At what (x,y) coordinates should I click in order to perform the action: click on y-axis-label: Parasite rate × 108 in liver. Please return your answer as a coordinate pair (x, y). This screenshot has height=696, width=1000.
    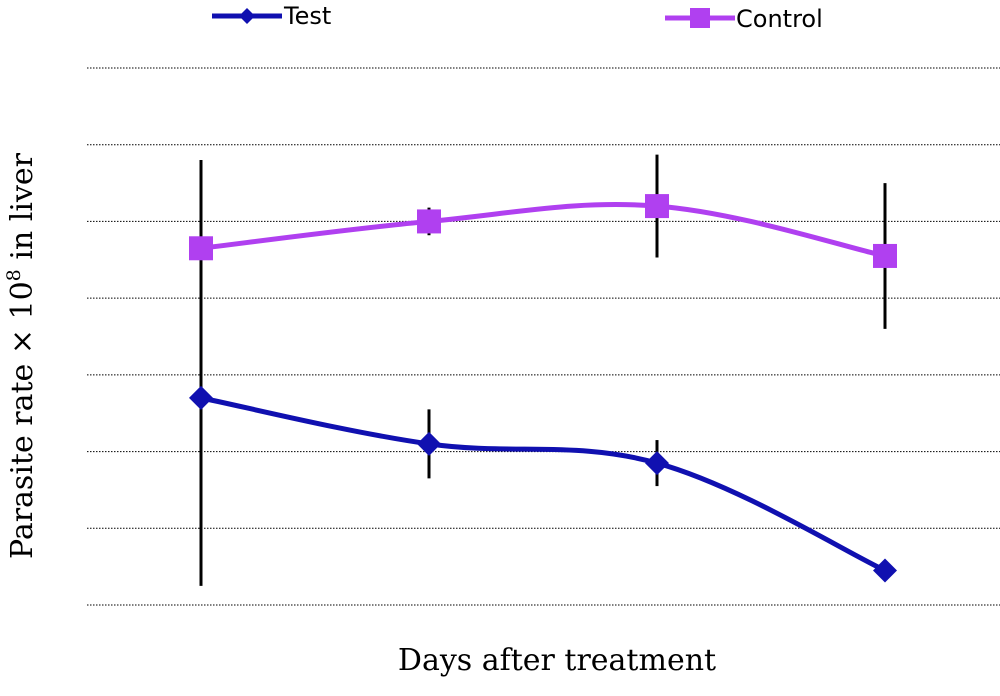
    Looking at the image, I should click on (21, 355).